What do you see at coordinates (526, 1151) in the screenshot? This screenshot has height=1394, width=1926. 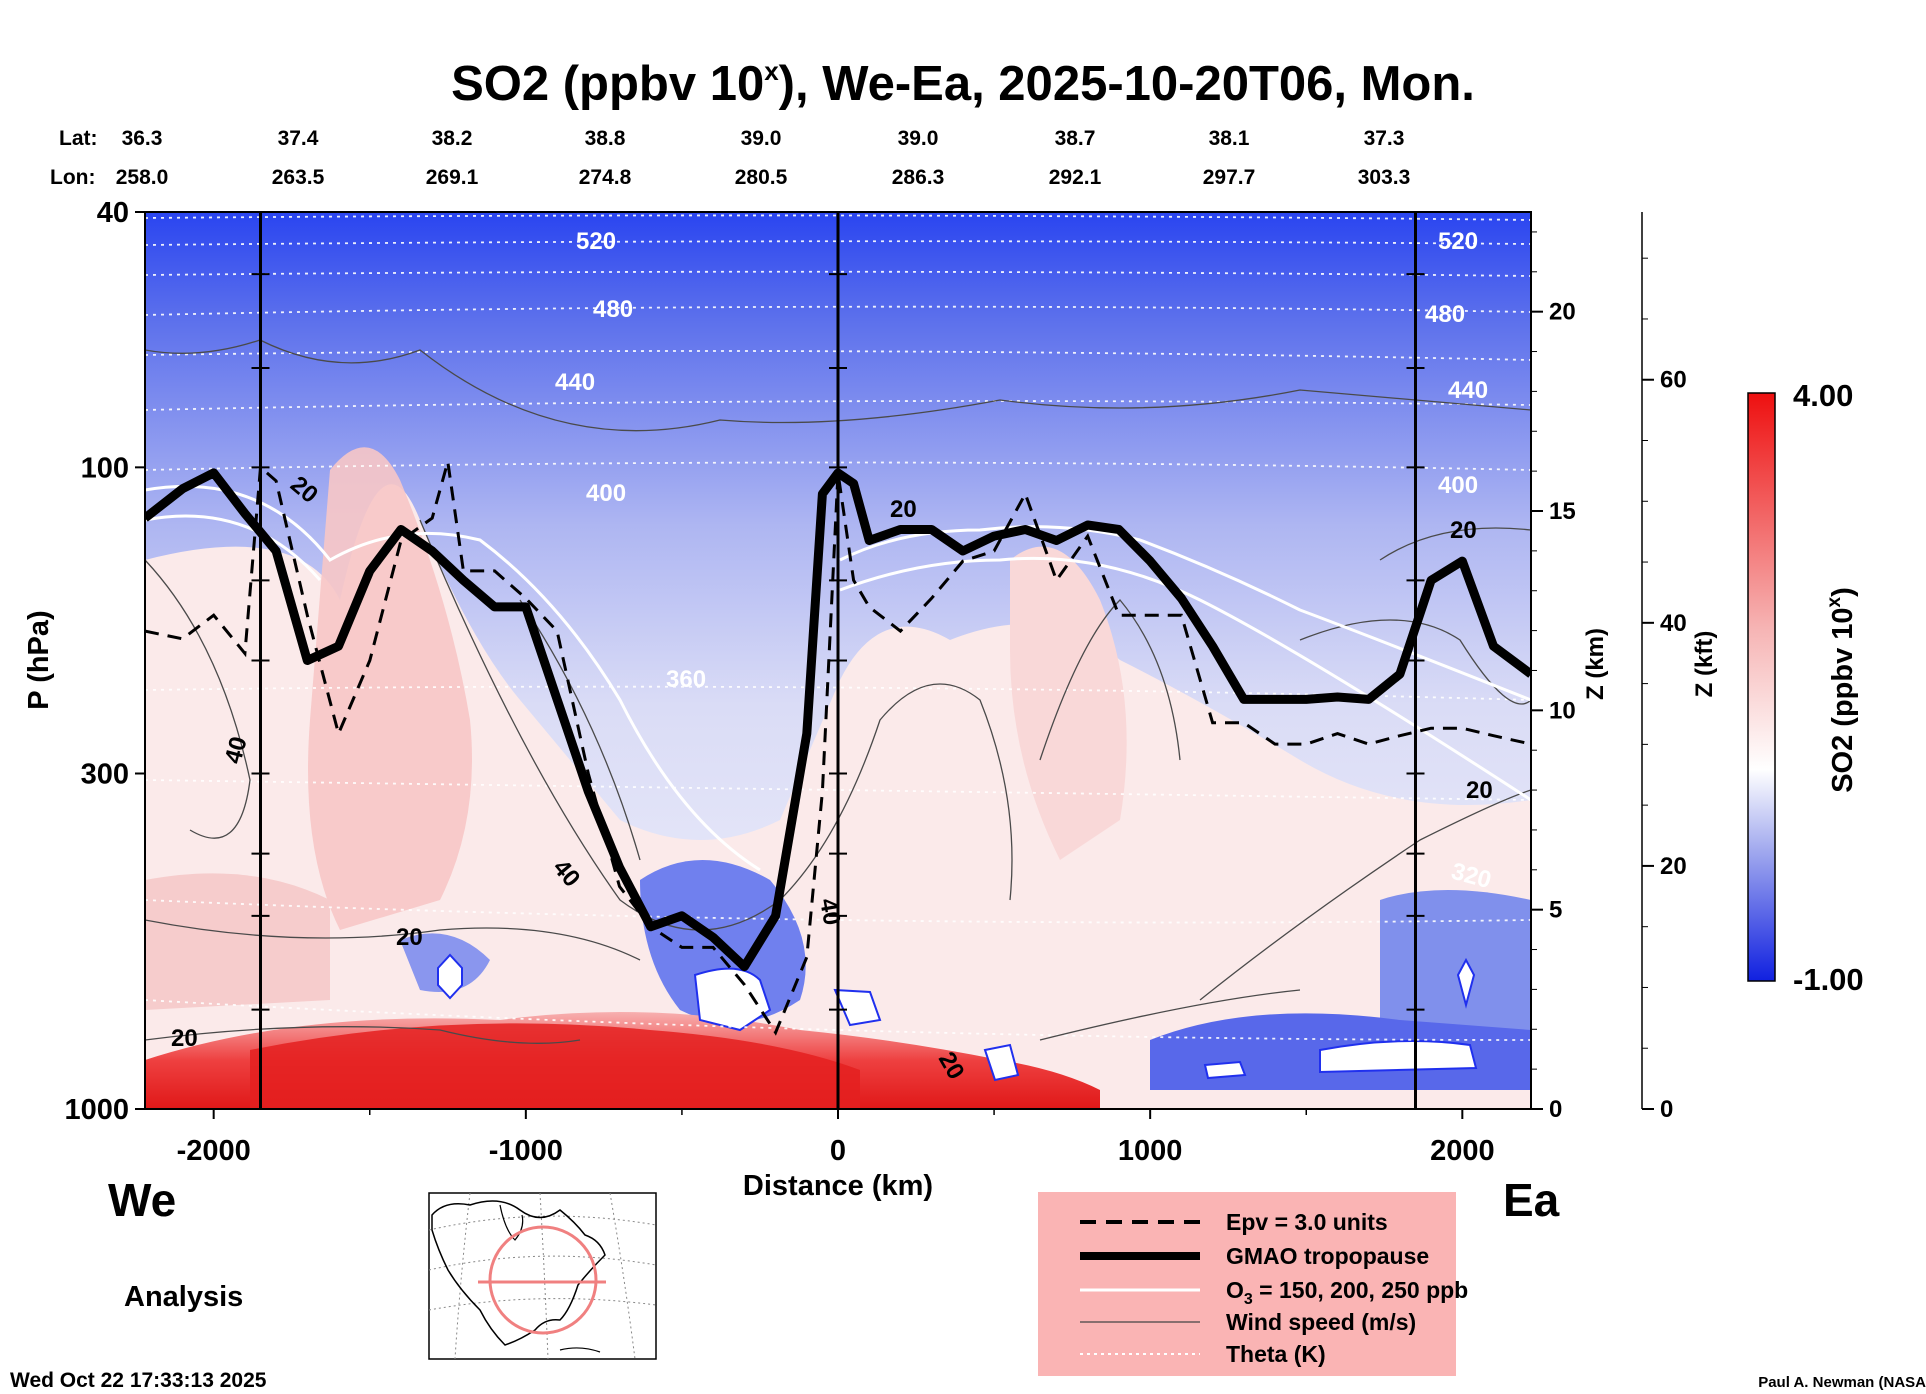 I see `x-tick-label: -1000` at bounding box center [526, 1151].